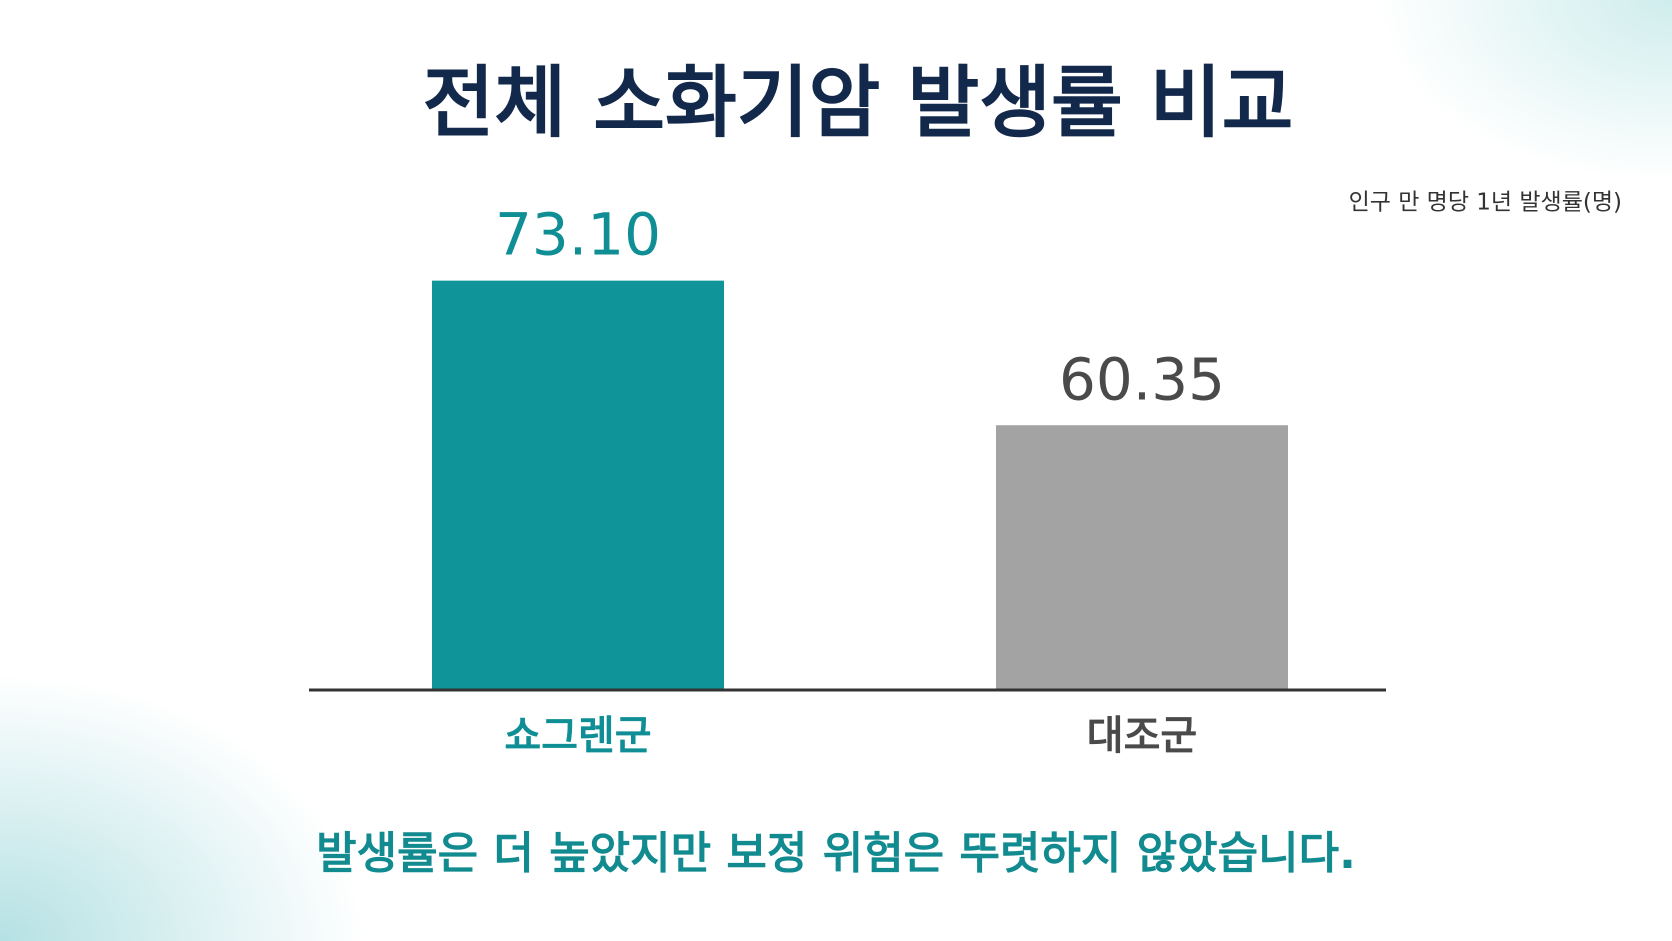  Describe the element at coordinates (1142, 379) in the screenshot. I see `value-label: 60.35` at that location.